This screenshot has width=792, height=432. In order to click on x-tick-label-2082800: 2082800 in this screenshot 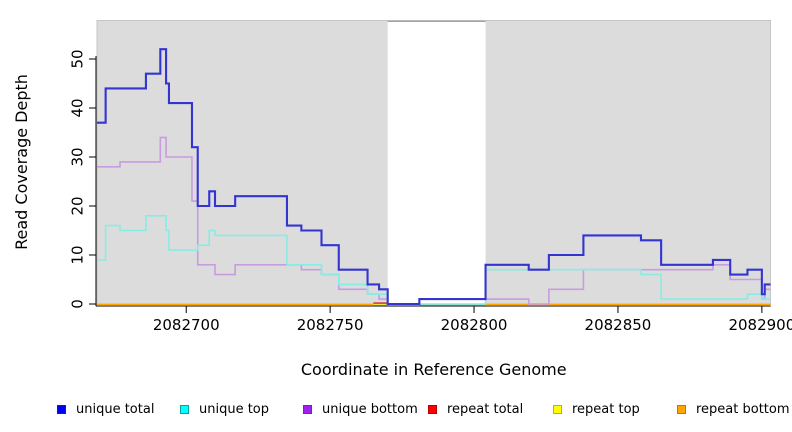, I will do `click(474, 325)`.